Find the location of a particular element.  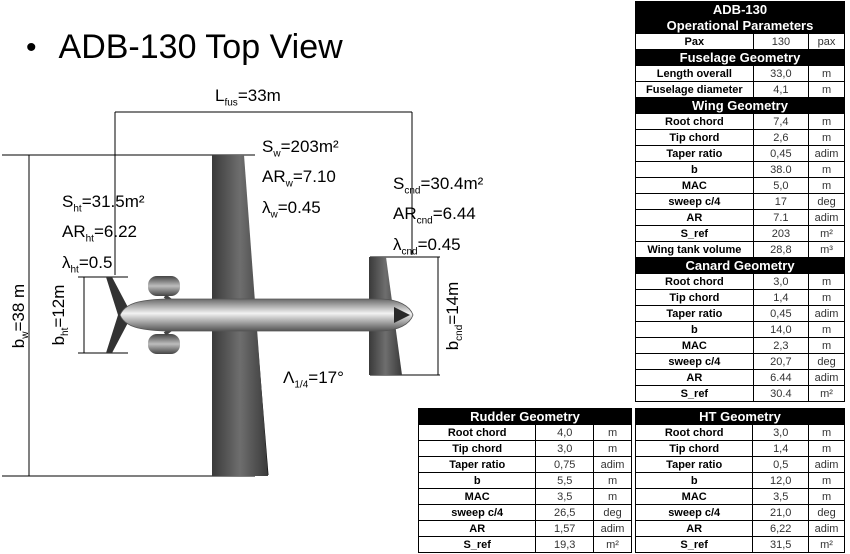

table-row: AR 6.44 adim is located at coordinates (740, 377).